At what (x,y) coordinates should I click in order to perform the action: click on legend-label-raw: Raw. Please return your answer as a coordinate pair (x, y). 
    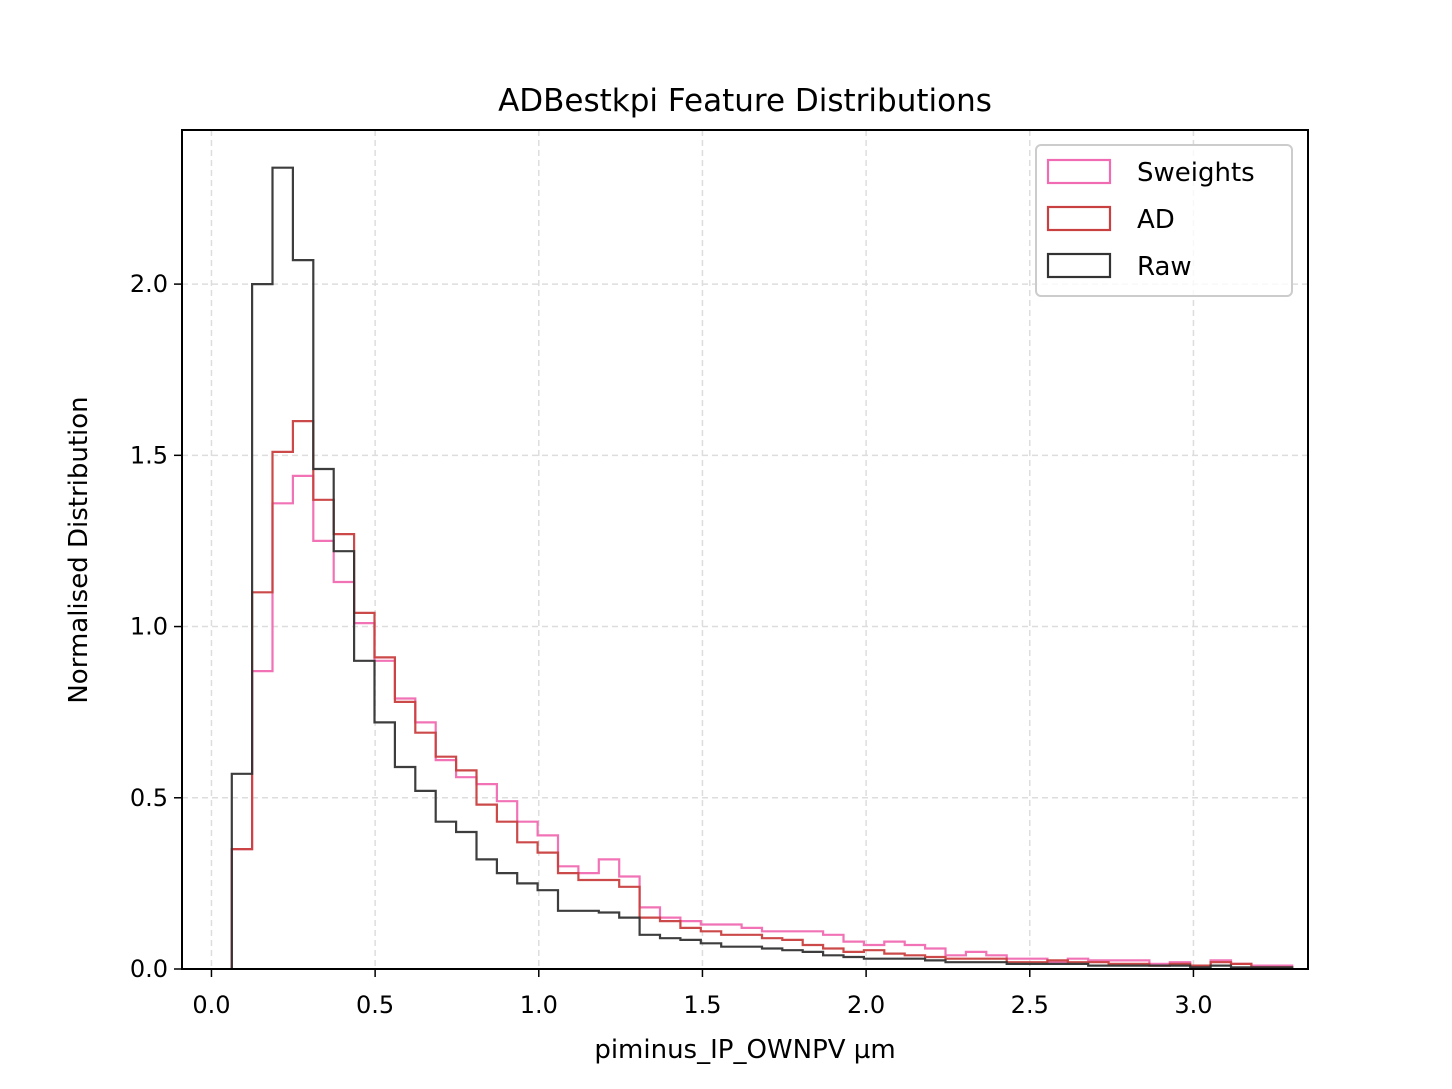
    Looking at the image, I should click on (1164, 267).